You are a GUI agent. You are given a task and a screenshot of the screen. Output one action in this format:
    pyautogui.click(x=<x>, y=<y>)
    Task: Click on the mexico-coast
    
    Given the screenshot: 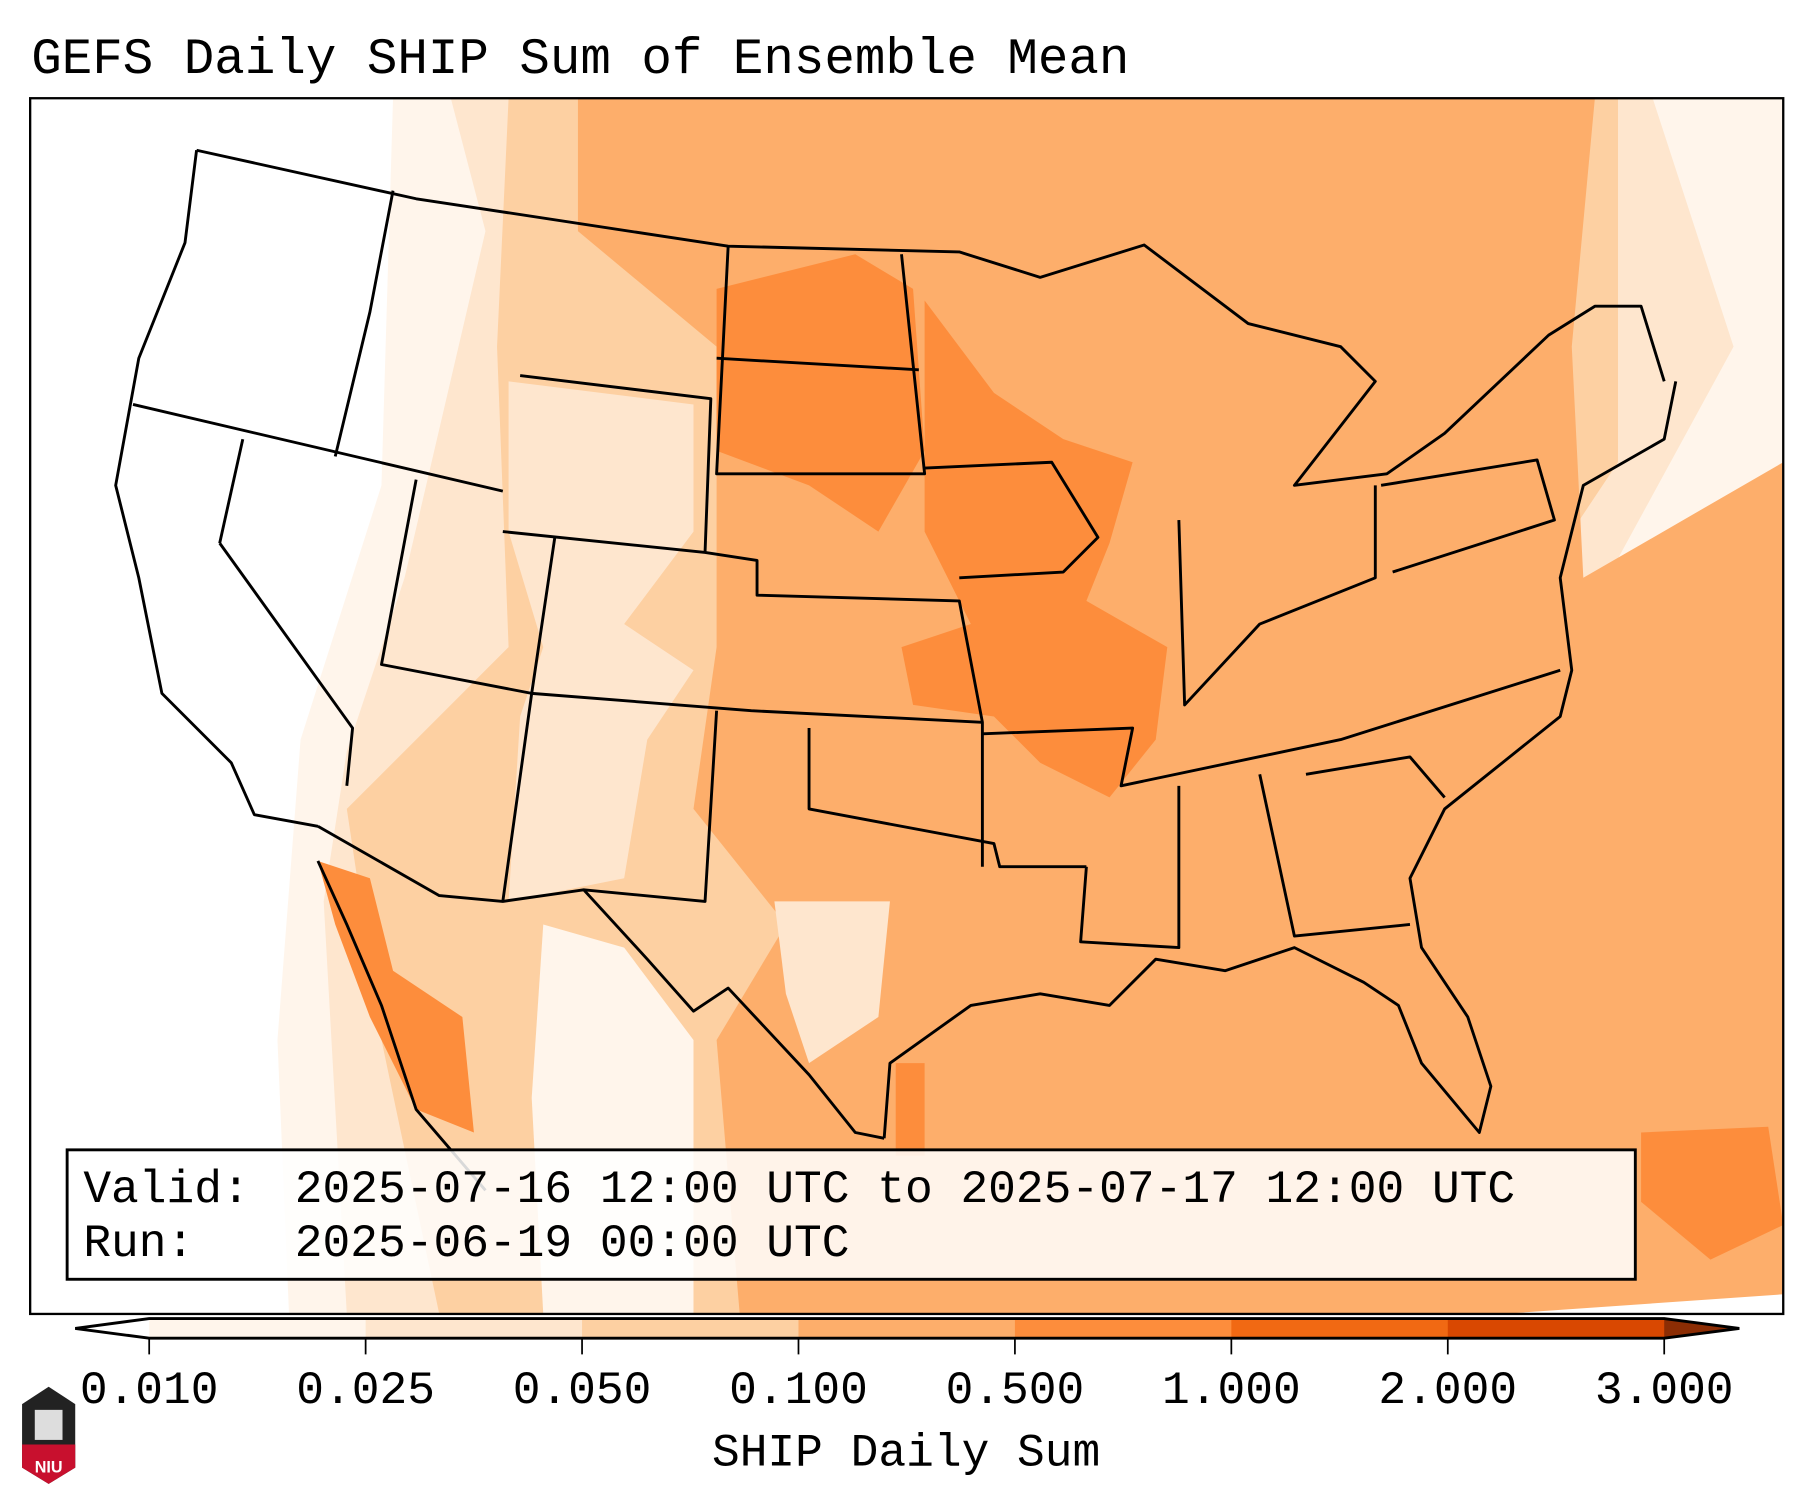 What is the action you would take?
    pyautogui.click(x=401, y=1026)
    